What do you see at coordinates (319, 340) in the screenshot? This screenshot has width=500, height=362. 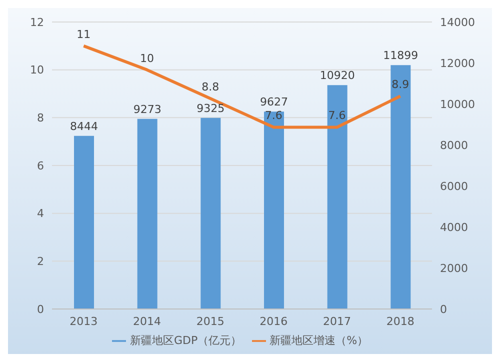 I see `legend-label: 新疆地区增速（%）` at bounding box center [319, 340].